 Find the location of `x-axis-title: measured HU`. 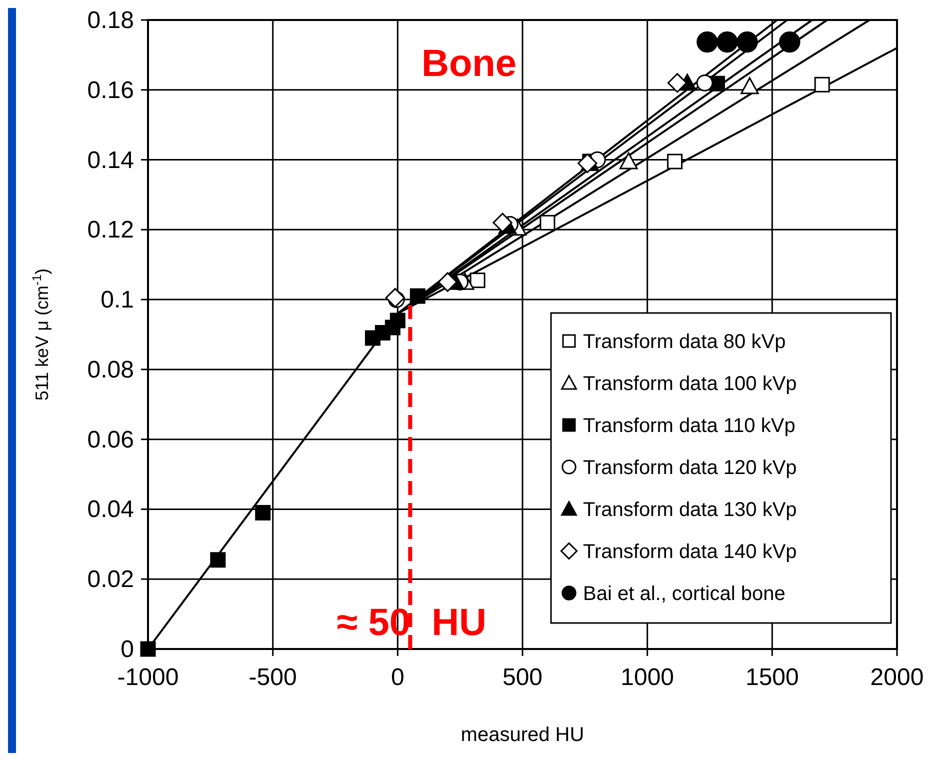

x-axis-title: measured HU is located at coordinates (522, 735).